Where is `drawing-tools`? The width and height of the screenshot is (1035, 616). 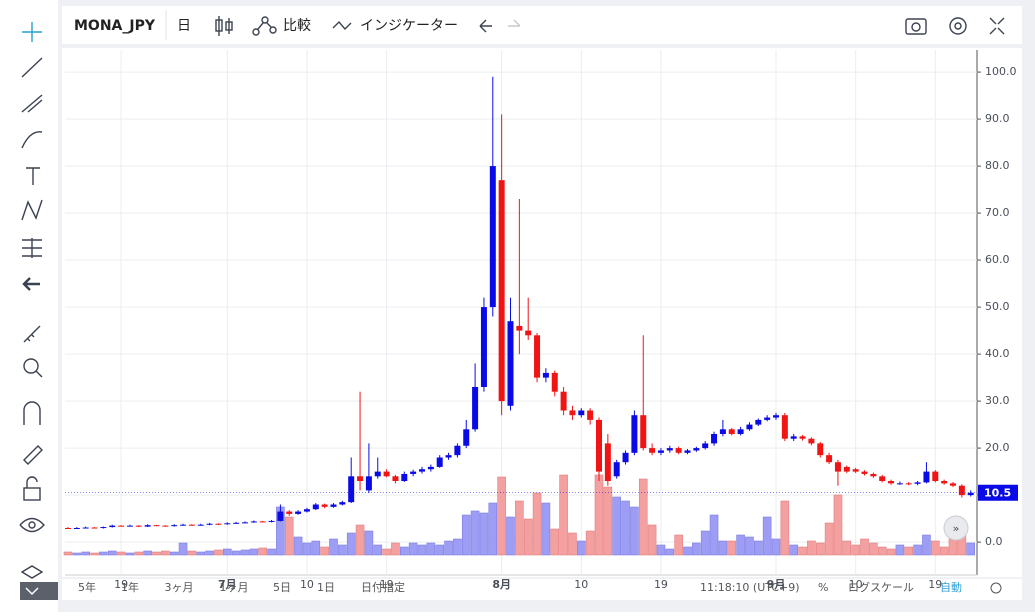
drawing-tools is located at coordinates (32, 300).